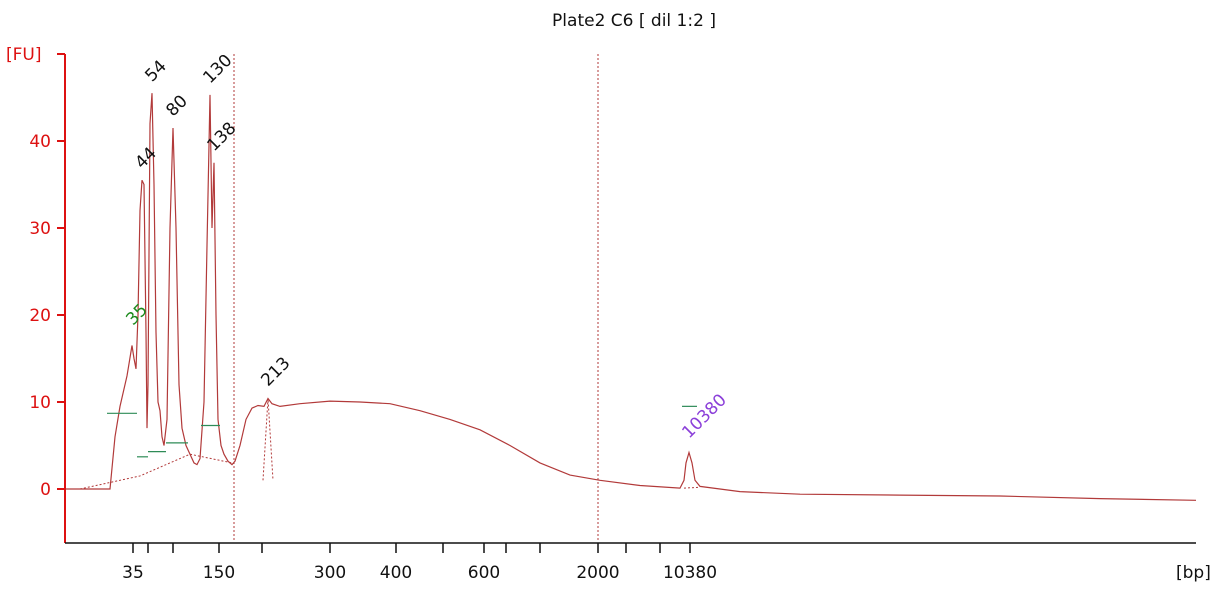  I want to click on peak-label: 80, so click(176, 105).